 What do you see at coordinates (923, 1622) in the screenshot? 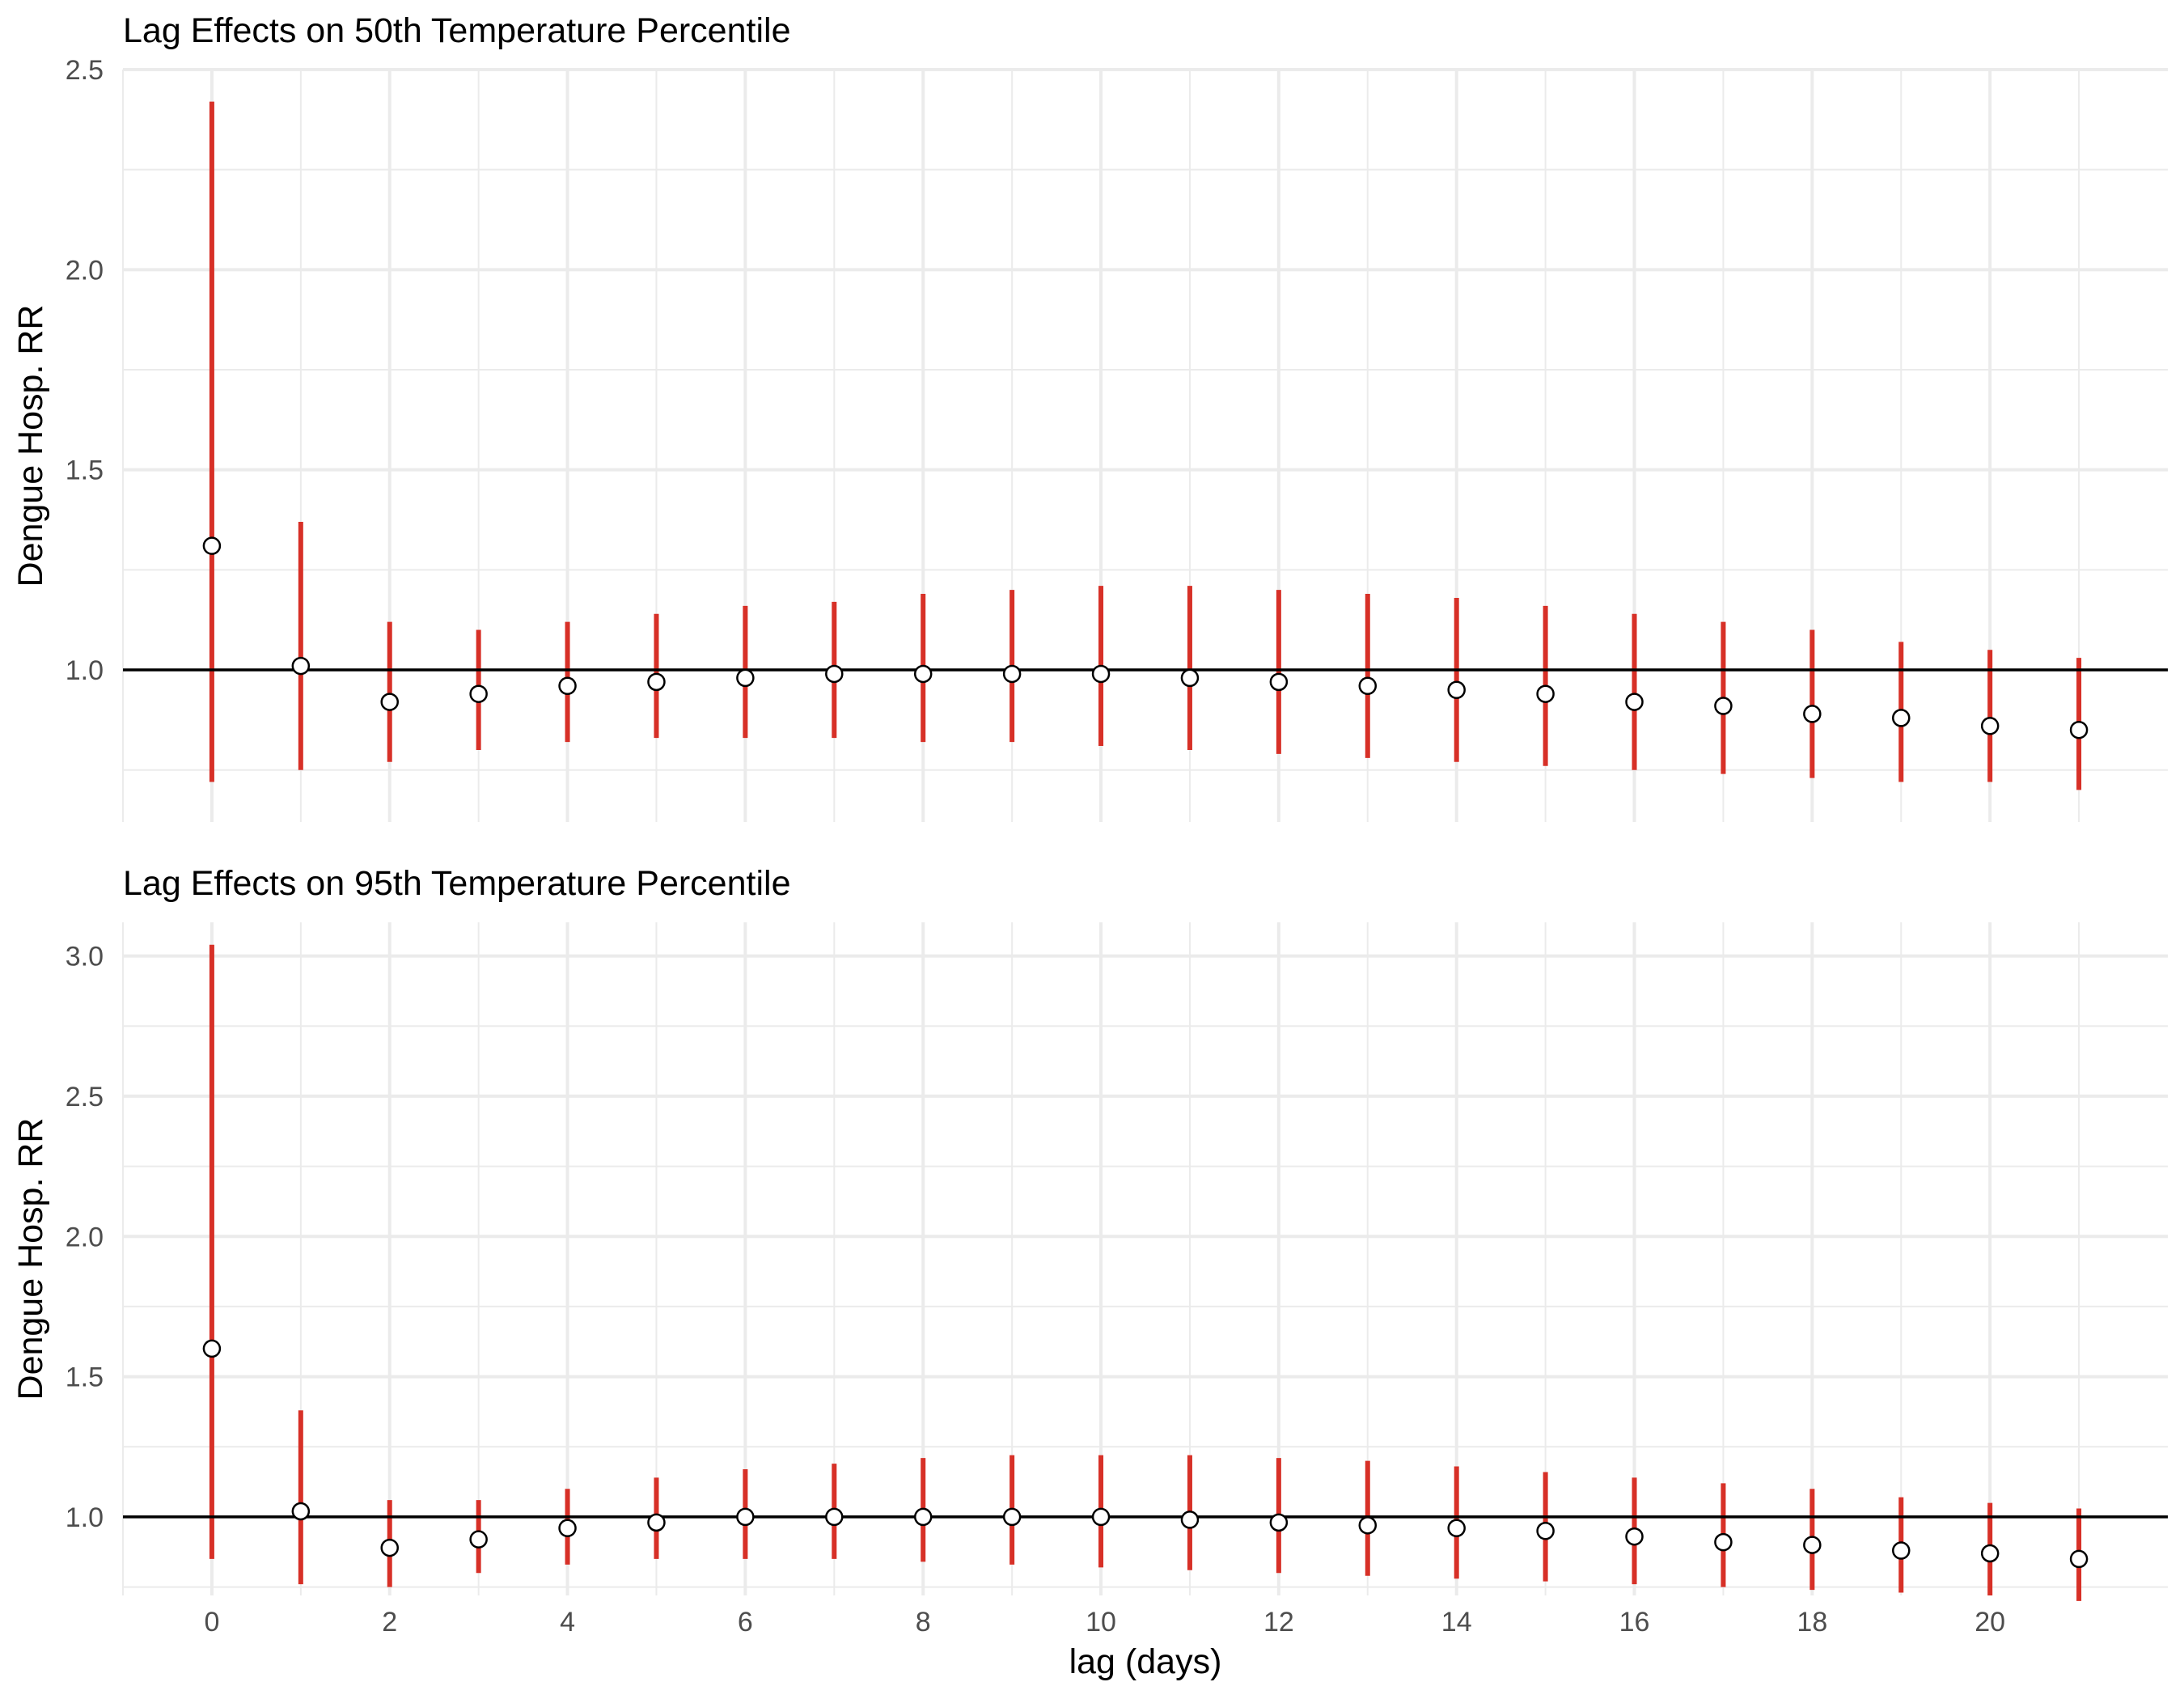
I see `x-tick-label: 8` at bounding box center [923, 1622].